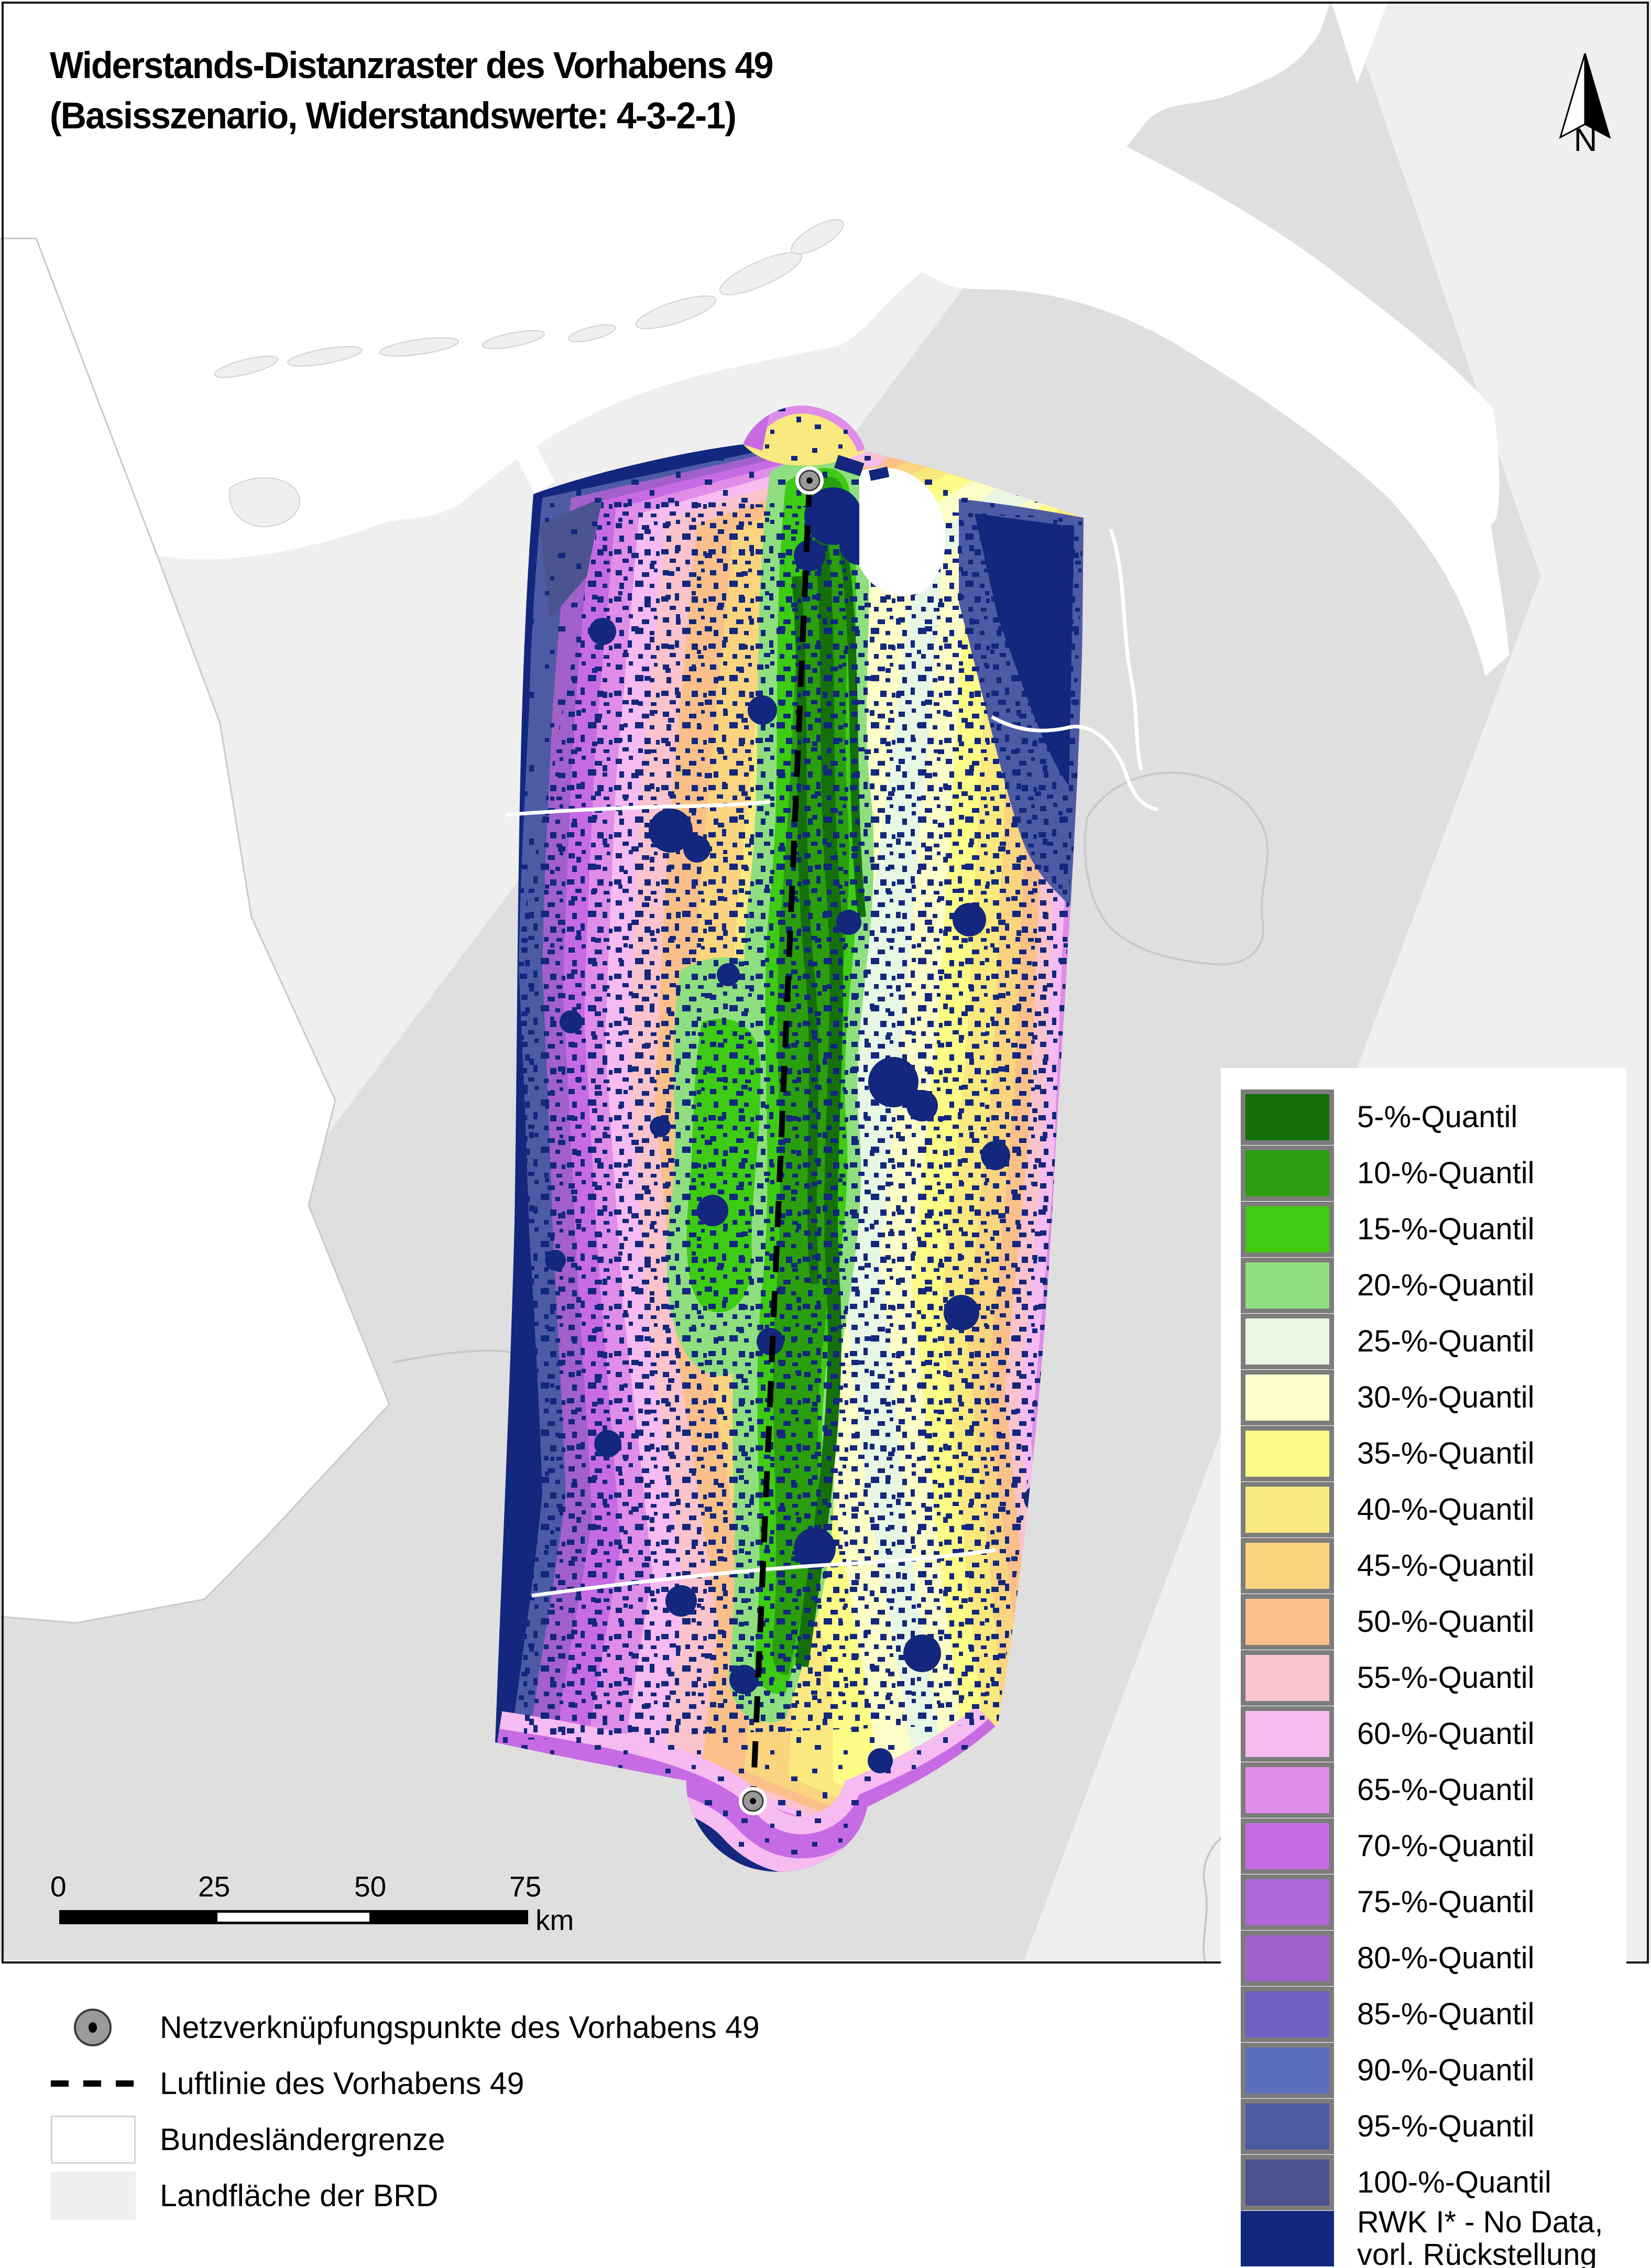 This screenshot has height=2268, width=1651. Describe the element at coordinates (1446, 1790) in the screenshot. I see `quantile-label: 65-%-Quantil` at that location.